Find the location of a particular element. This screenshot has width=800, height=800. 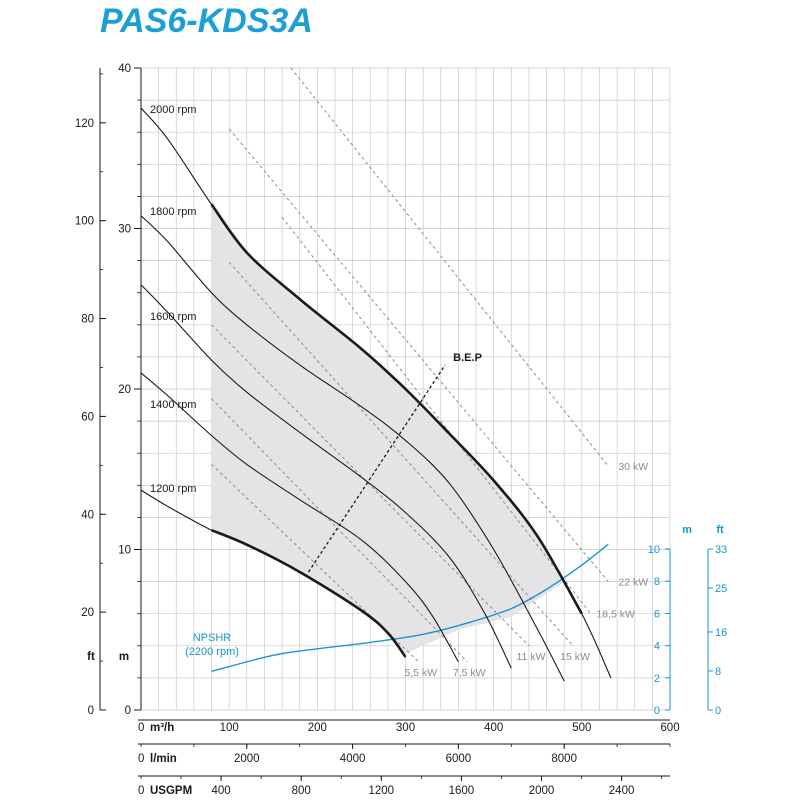

y-axis-ft-tick-label: 100 is located at coordinates (84, 222).